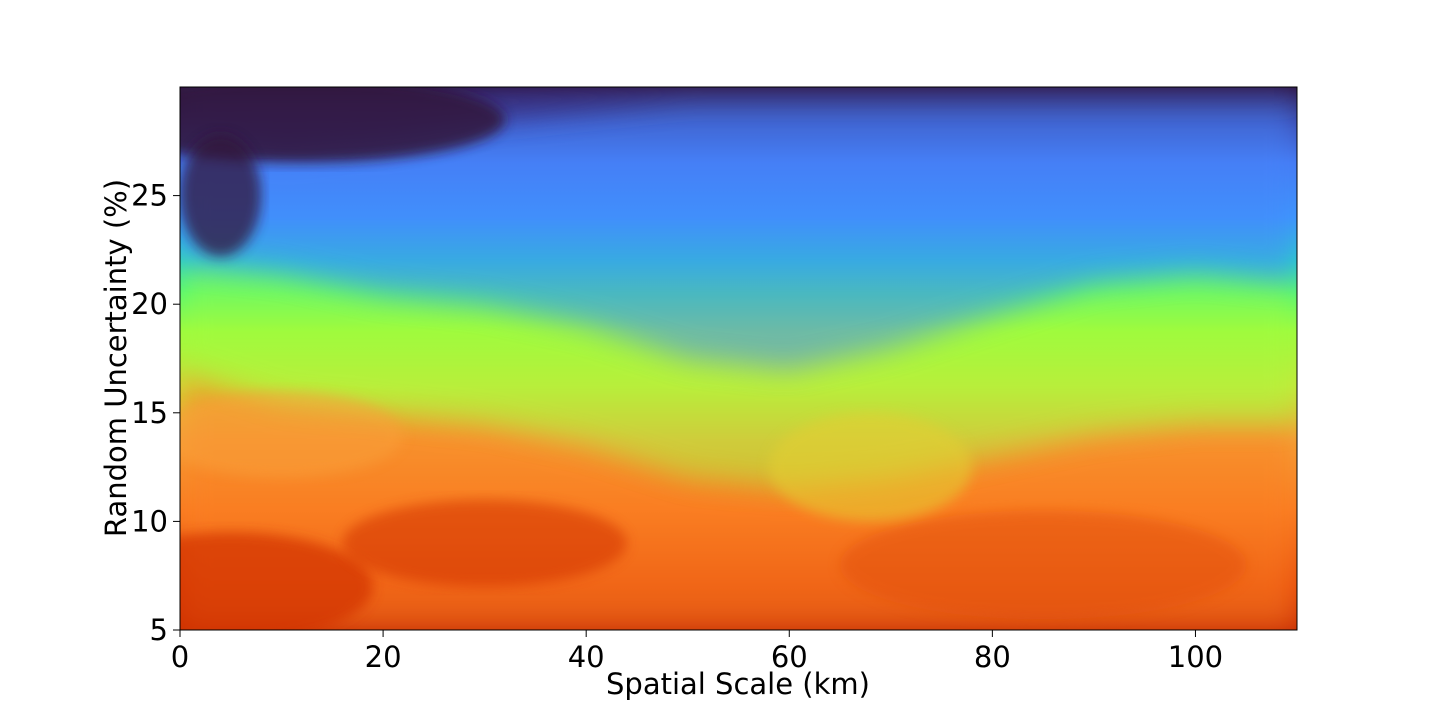  What do you see at coordinates (383, 657) in the screenshot?
I see `x-tick-label: 20` at bounding box center [383, 657].